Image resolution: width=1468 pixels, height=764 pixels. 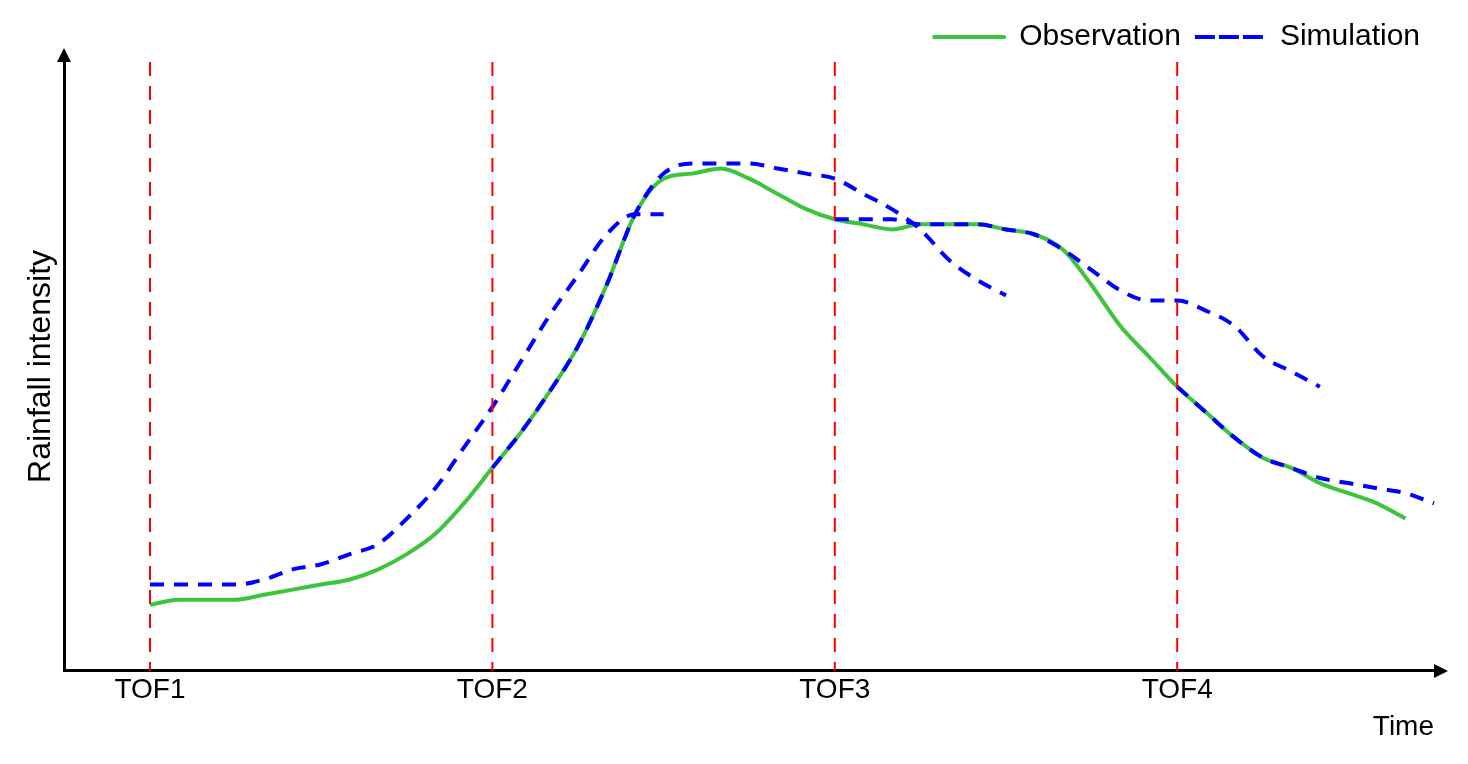 I want to click on x-tick-label: TOF2, so click(x=492, y=689).